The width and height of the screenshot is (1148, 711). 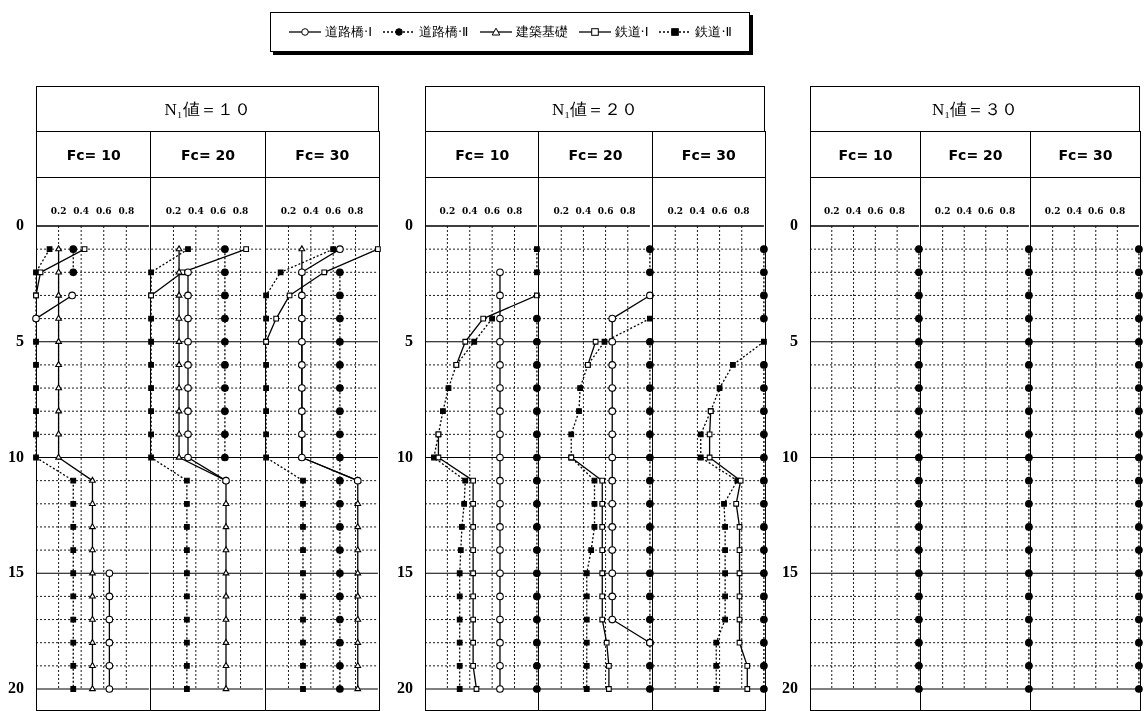 I want to click on legend-label: 鉄道·Ⅱ, so click(x=713, y=32).